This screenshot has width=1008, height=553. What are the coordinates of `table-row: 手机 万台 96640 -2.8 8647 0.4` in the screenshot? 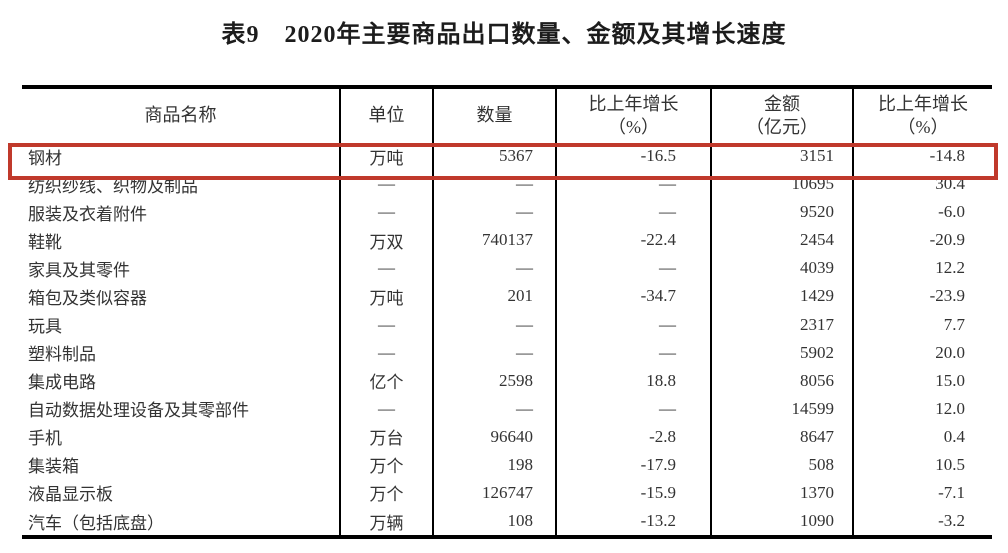 It's located at (507, 436).